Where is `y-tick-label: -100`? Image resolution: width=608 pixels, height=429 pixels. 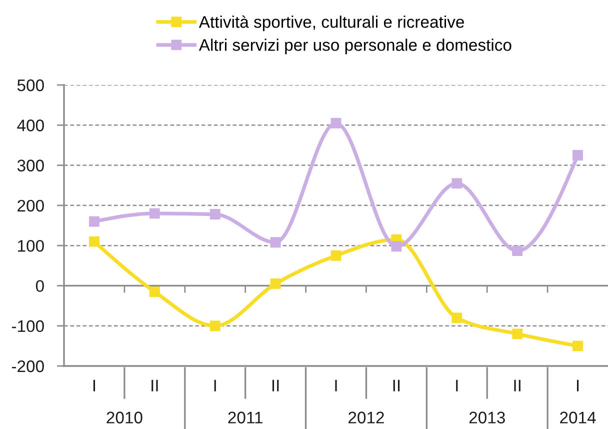
y-tick-label: -100 is located at coordinates (28, 326).